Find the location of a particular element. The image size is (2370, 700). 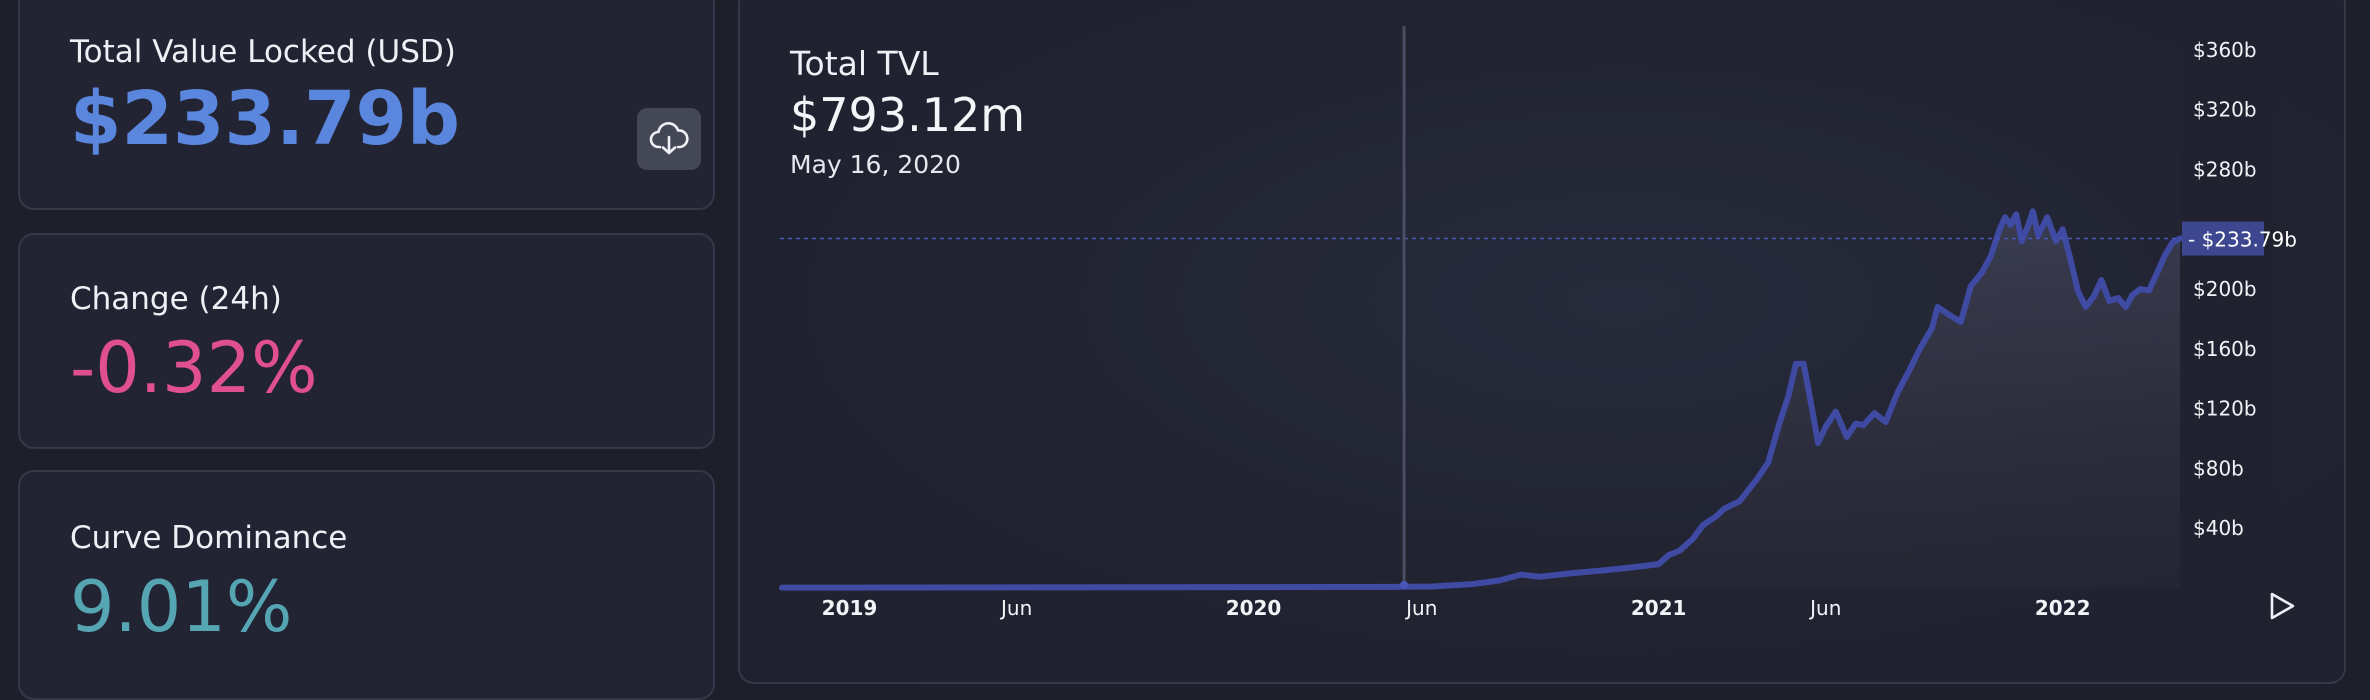

x-tick-label: 2019 is located at coordinates (850, 608).